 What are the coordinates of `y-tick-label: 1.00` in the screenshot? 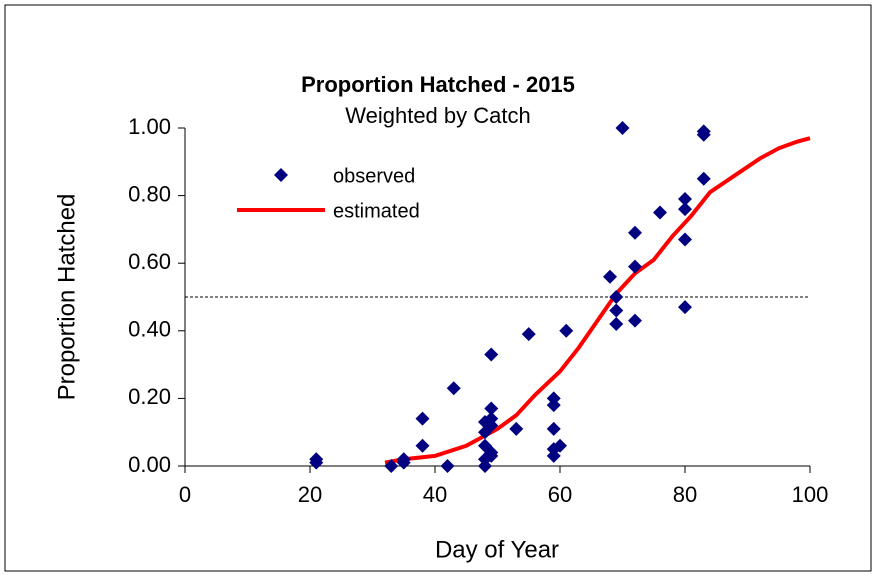 It's located at (149, 126).